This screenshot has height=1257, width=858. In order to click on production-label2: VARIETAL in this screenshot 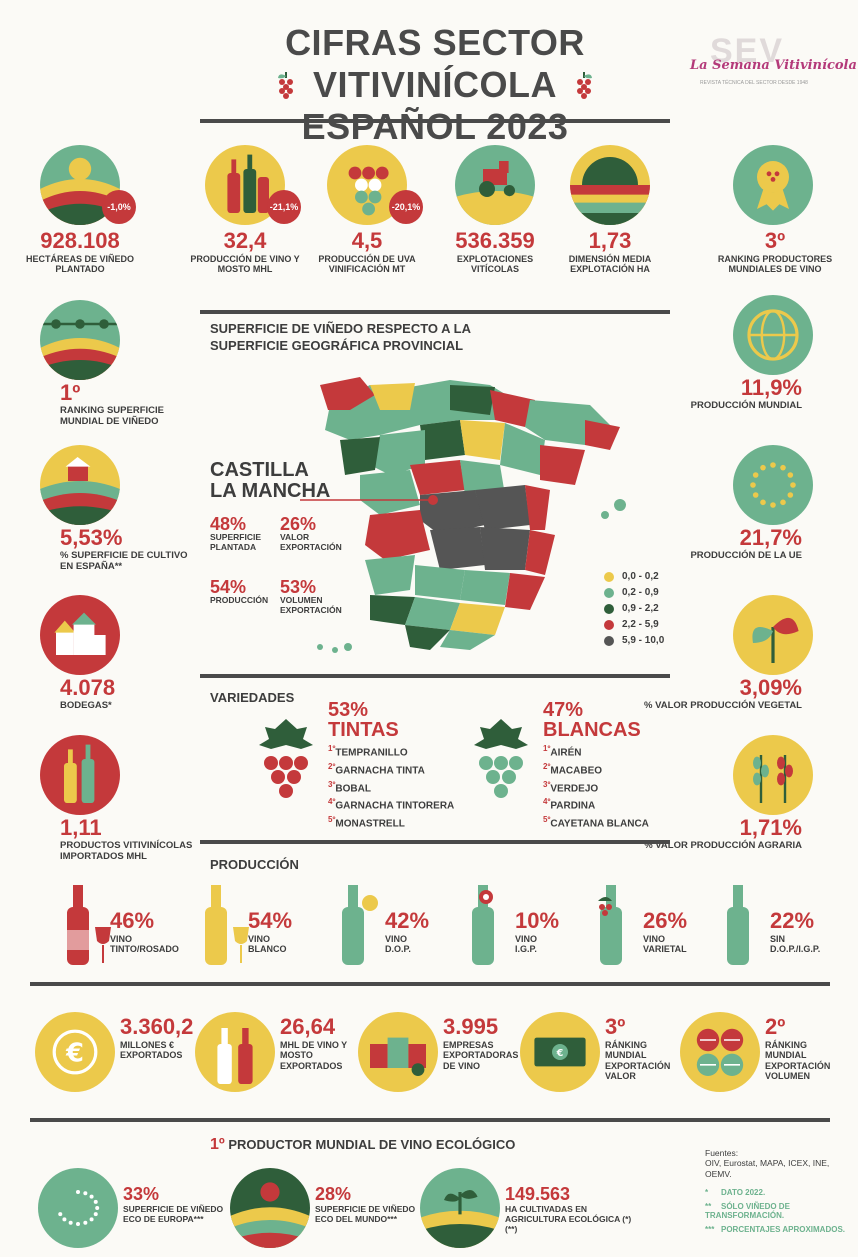, I will do `click(665, 949)`.